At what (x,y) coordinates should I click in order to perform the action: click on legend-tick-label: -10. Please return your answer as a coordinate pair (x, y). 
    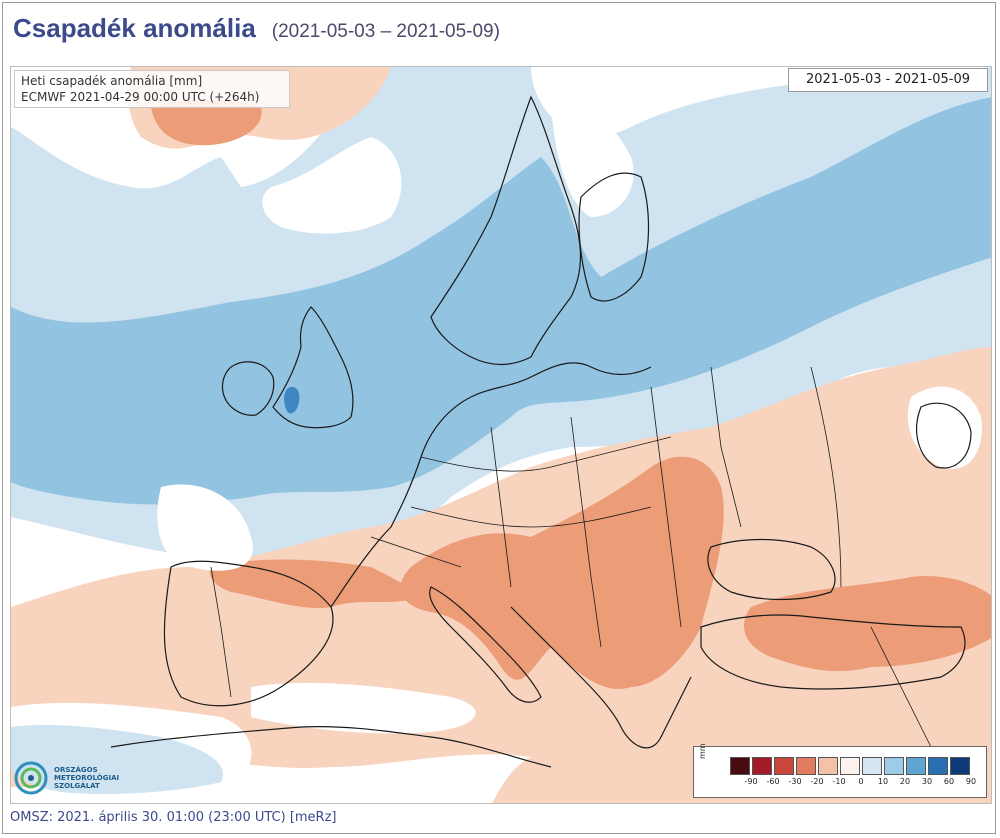
    Looking at the image, I should click on (839, 781).